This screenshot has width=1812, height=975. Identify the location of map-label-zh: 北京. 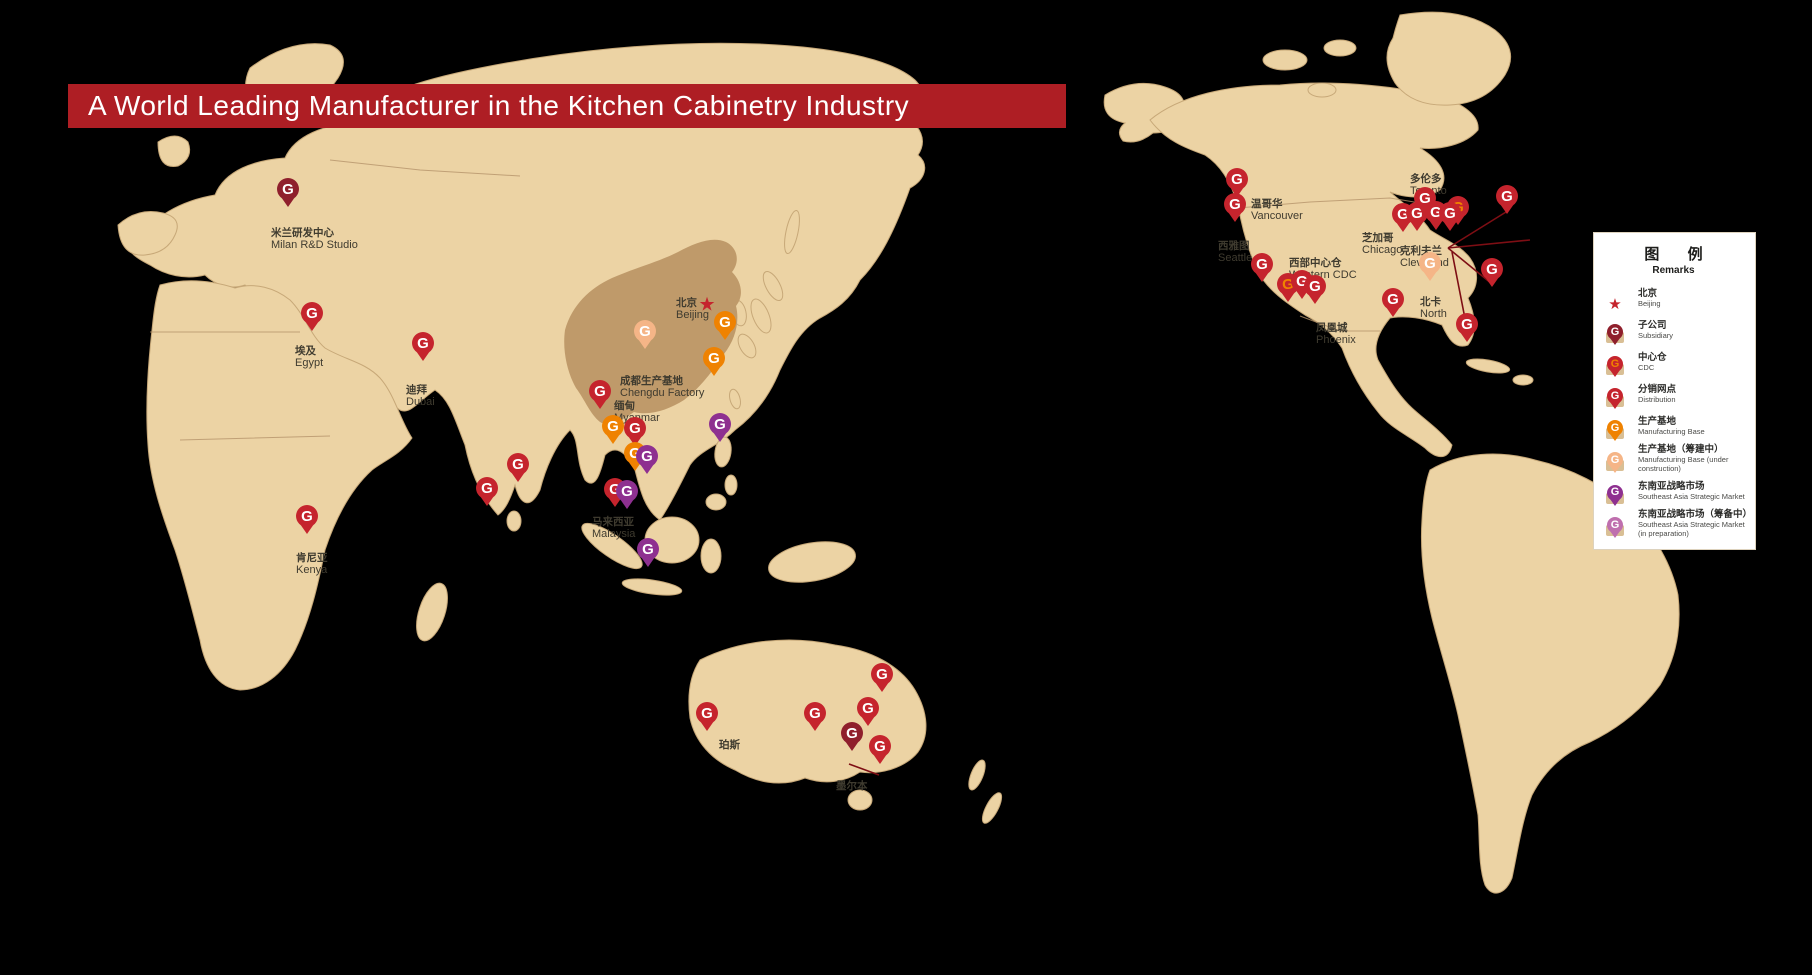
(686, 303).